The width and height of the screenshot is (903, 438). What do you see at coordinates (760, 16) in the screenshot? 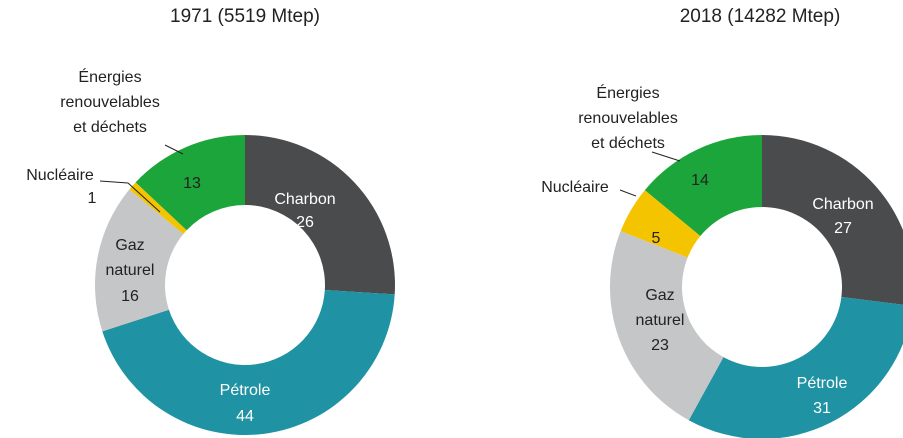
I see `chart-title: 2018 (14282 Mtep)` at bounding box center [760, 16].